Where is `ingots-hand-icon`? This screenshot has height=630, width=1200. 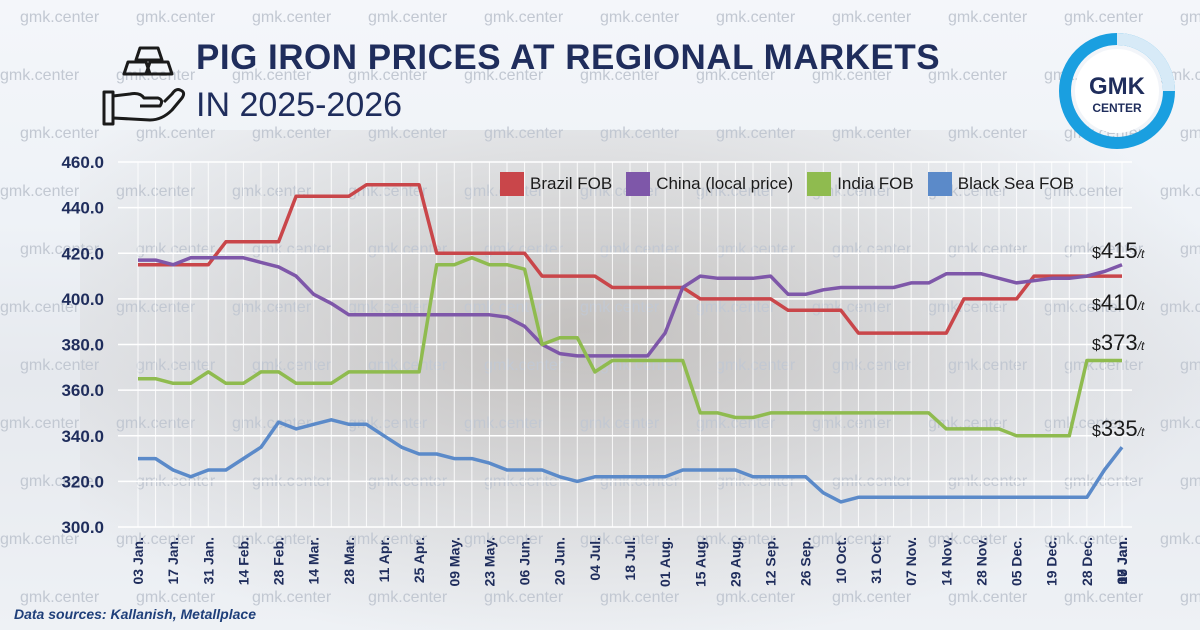
ingots-hand-icon is located at coordinates (144, 86).